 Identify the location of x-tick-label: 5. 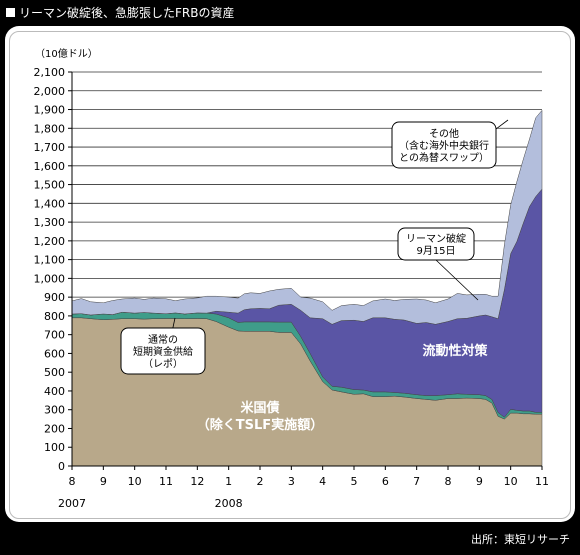
(354, 481).